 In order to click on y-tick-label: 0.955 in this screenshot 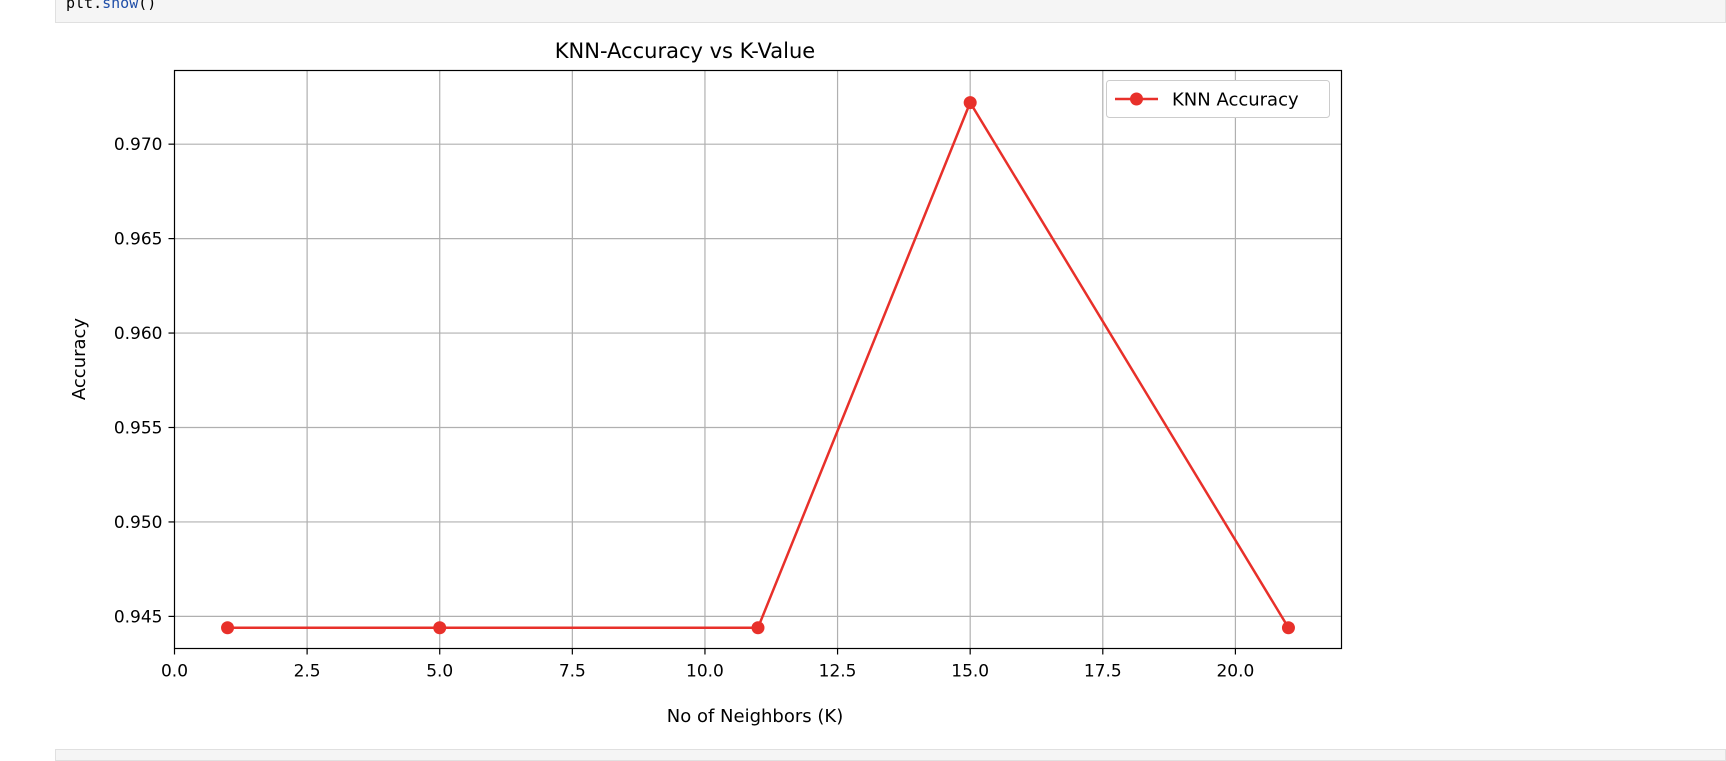, I will do `click(138, 429)`.